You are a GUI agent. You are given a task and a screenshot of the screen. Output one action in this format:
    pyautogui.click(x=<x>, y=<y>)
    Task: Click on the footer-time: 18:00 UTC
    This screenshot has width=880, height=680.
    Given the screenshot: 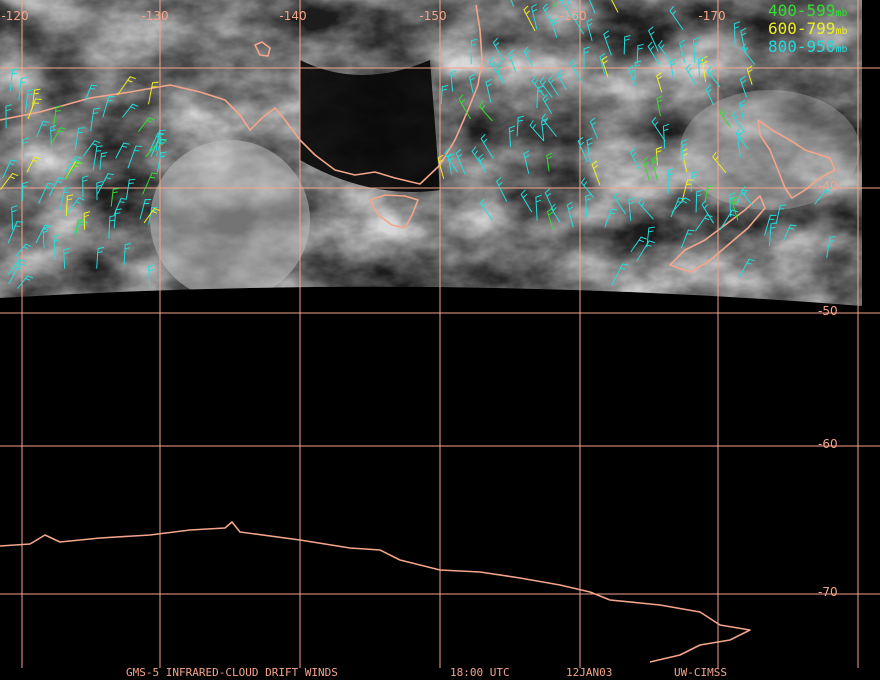 What is the action you would take?
    pyautogui.click(x=480, y=672)
    